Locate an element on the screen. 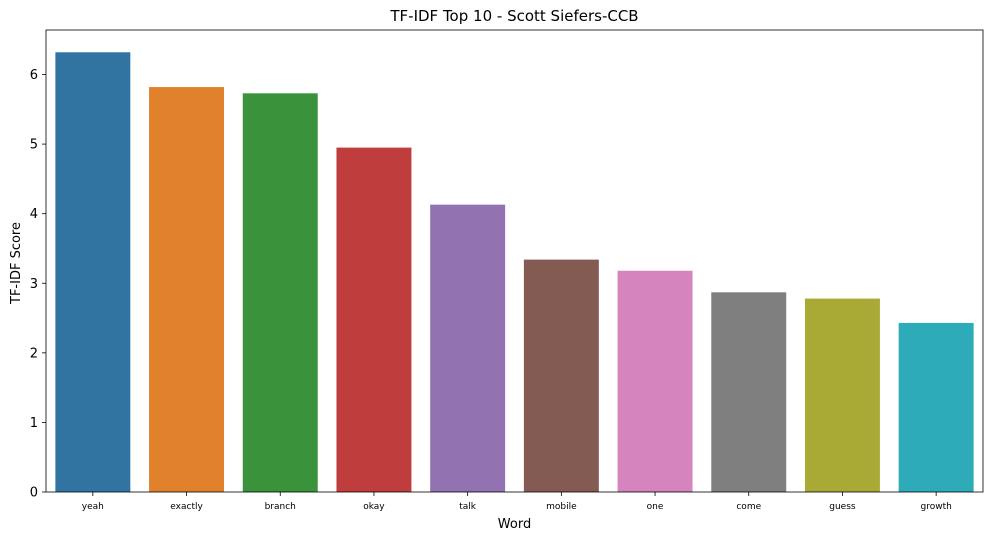 The image size is (991, 541). bar-mobile is located at coordinates (561, 375).